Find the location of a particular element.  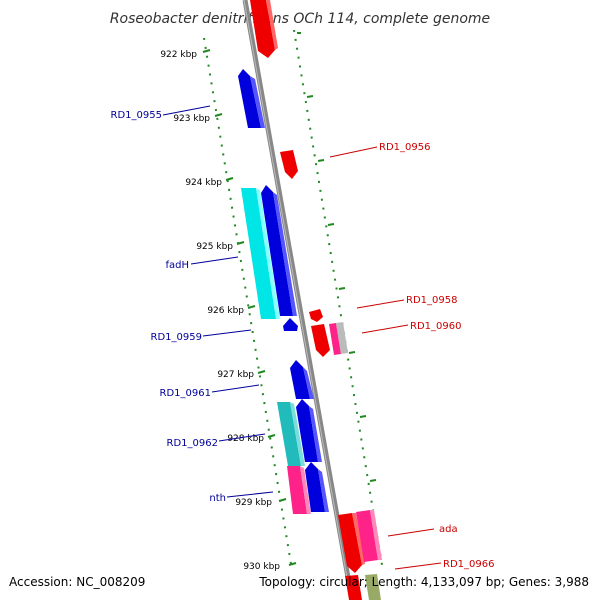

tick-label: 922 kbp is located at coordinates (178, 55).